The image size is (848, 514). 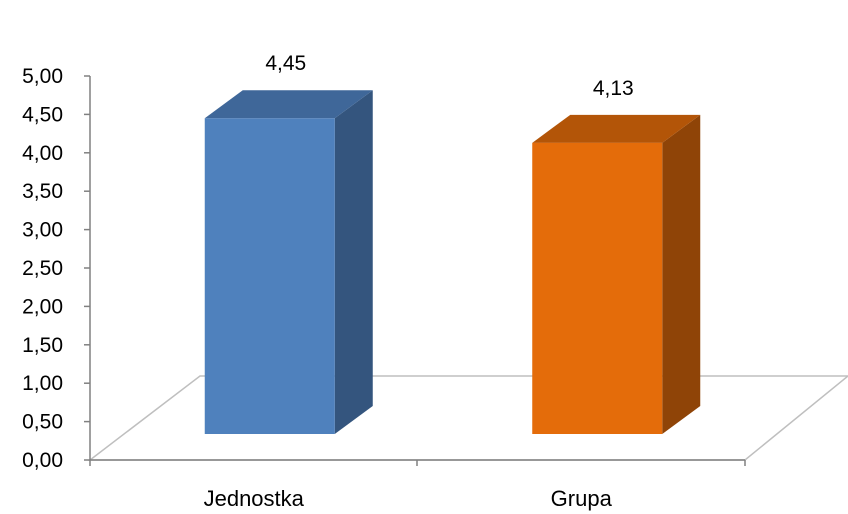 What do you see at coordinates (42, 114) in the screenshot?
I see `y-tick-label: 4,50` at bounding box center [42, 114].